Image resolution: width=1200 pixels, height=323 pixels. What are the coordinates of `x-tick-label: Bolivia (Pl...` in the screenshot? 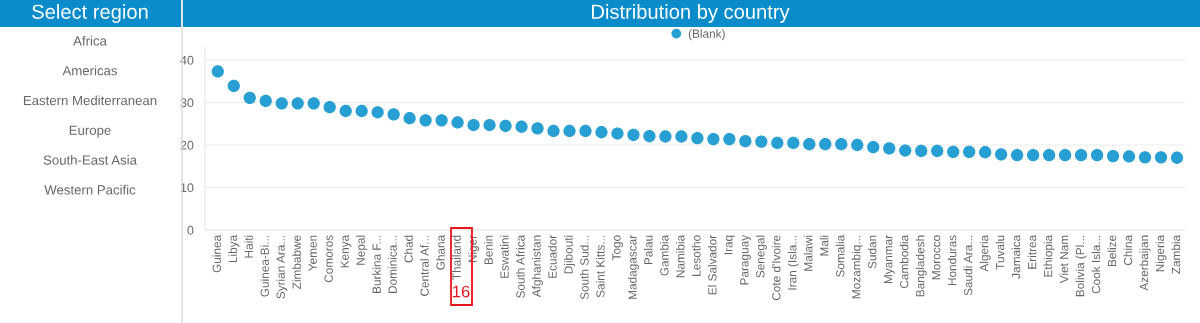 It's located at (1081, 266).